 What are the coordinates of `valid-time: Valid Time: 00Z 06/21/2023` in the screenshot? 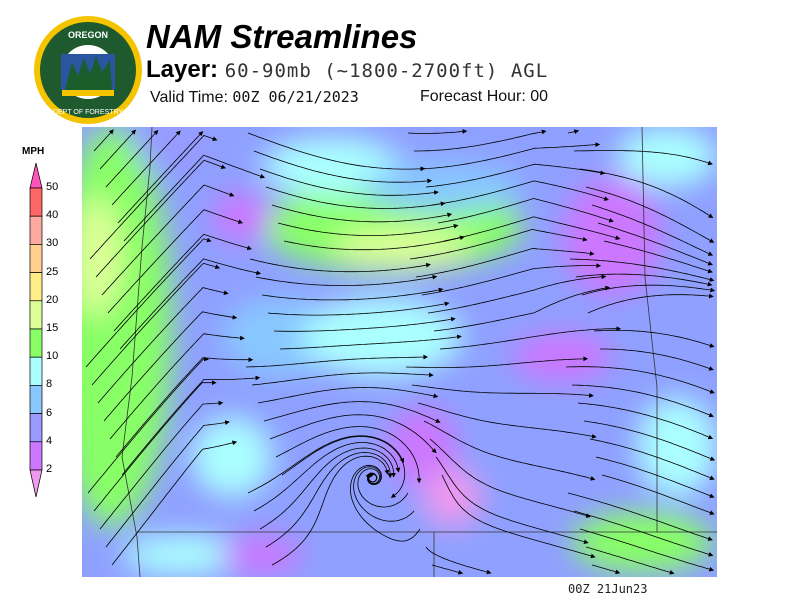 It's located at (254, 97).